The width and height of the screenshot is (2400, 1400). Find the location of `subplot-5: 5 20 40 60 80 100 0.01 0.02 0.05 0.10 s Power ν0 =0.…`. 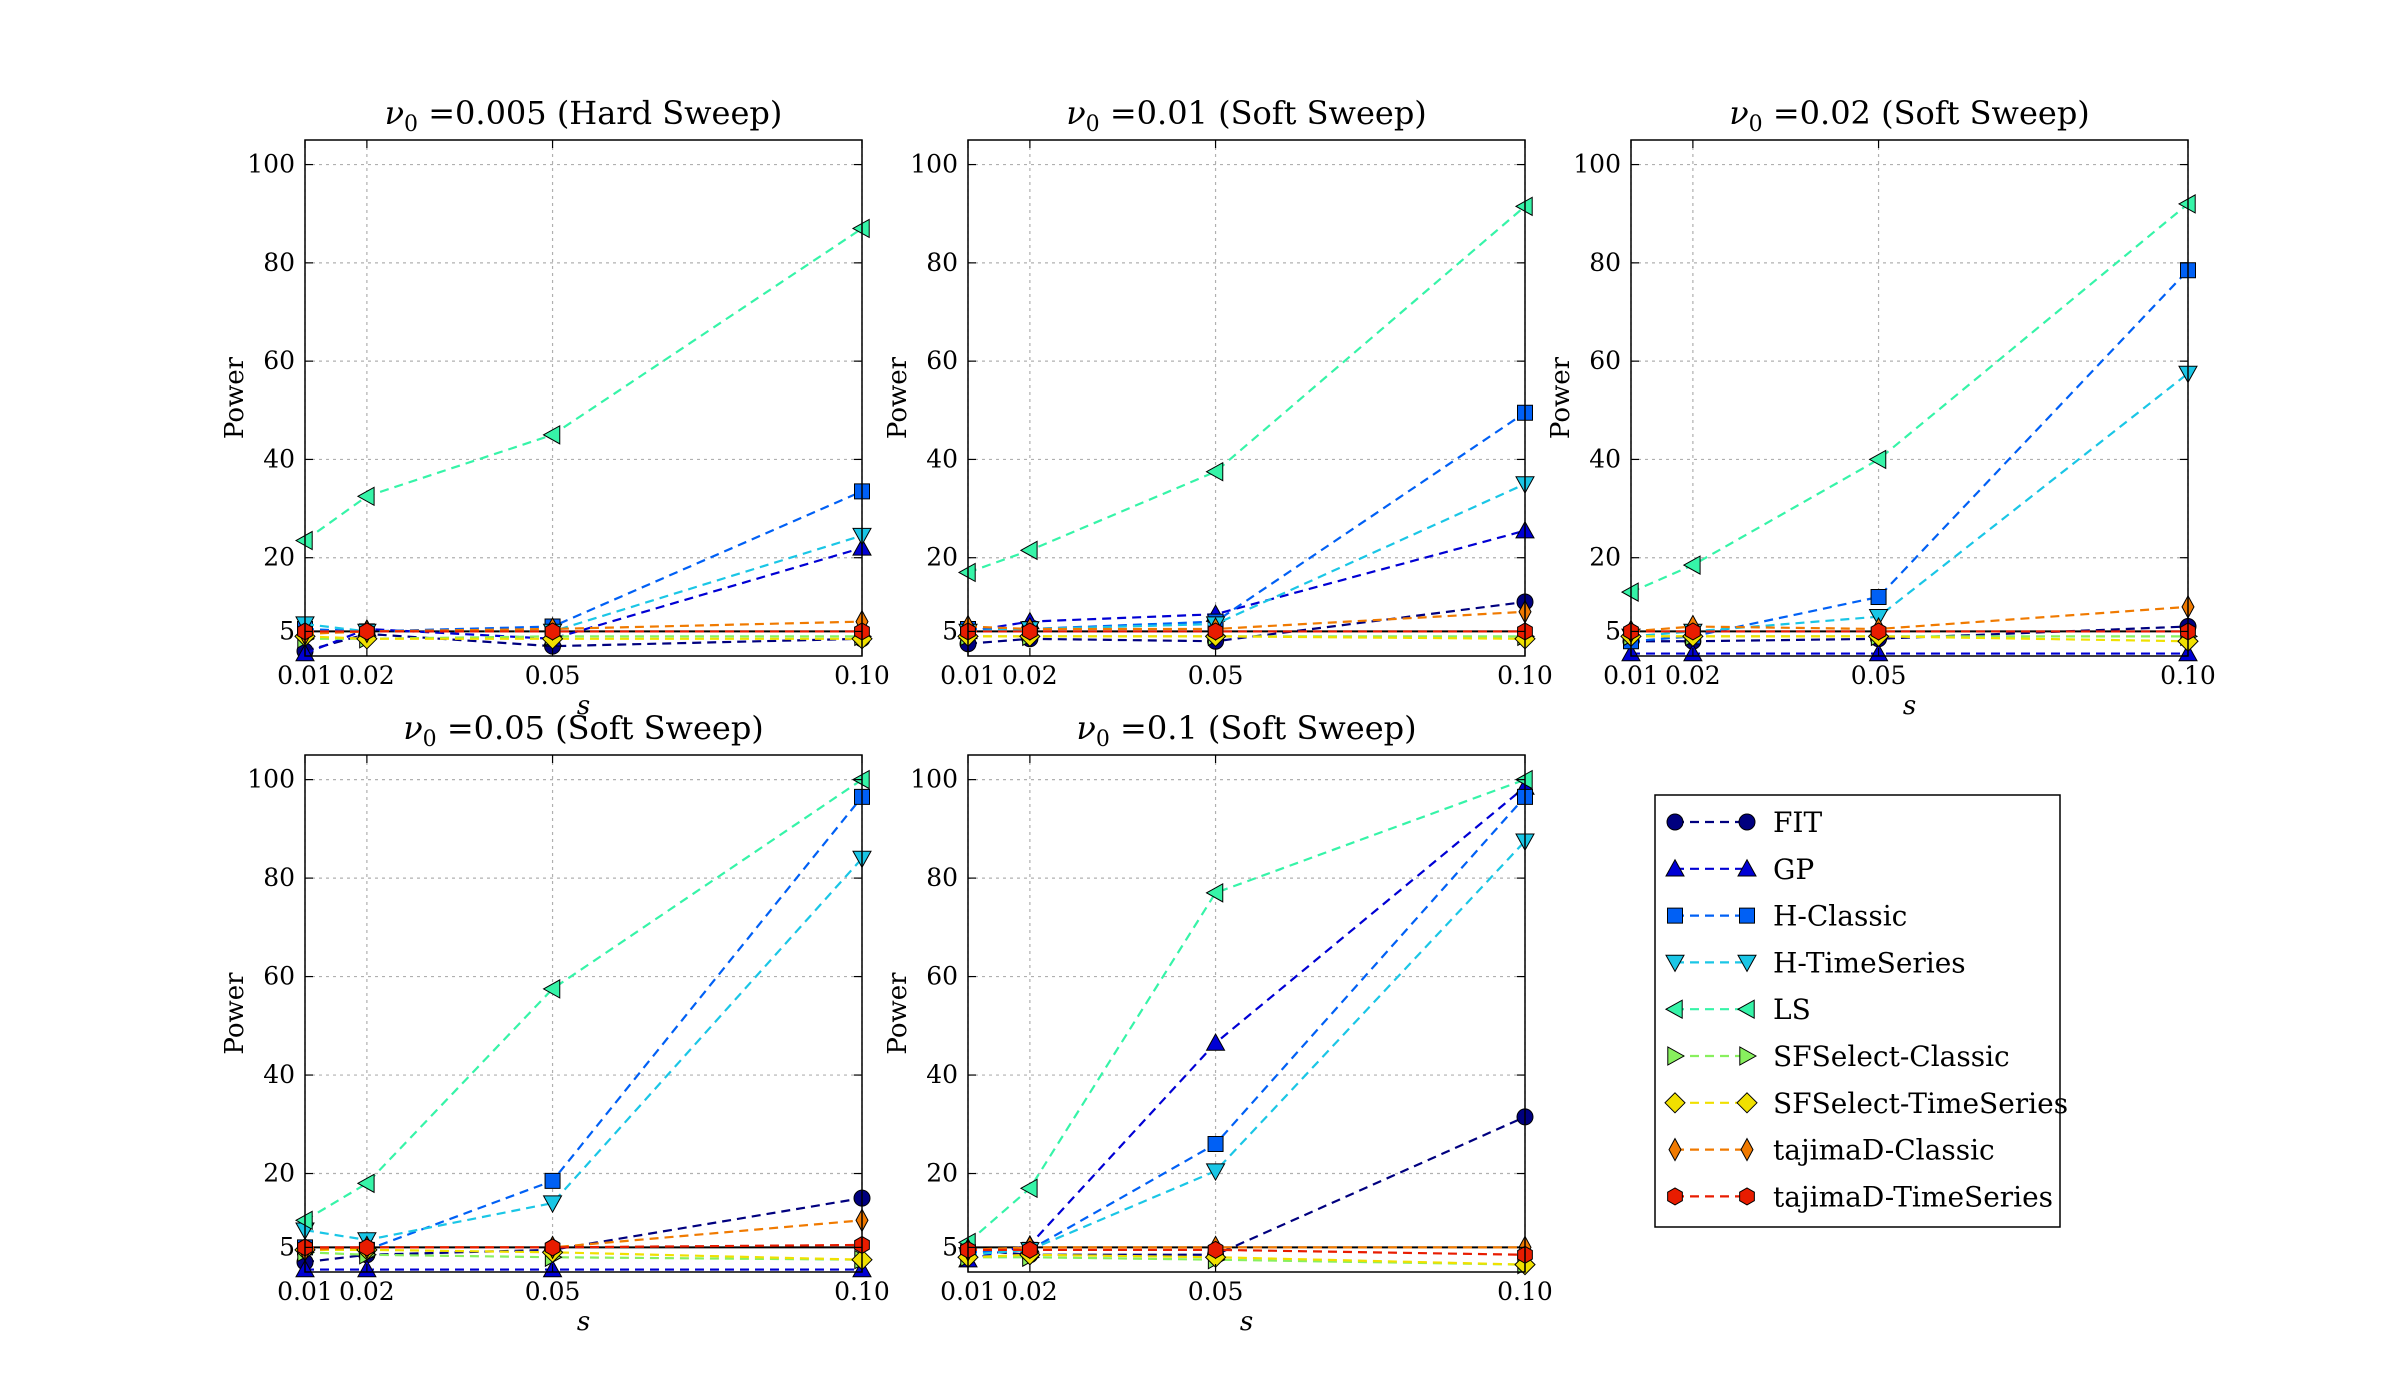

subplot-5: 5 20 40 60 80 100 0.01 0.02 0.05 0.10 s Power ν0 =0.… is located at coordinates (1218, 1023).